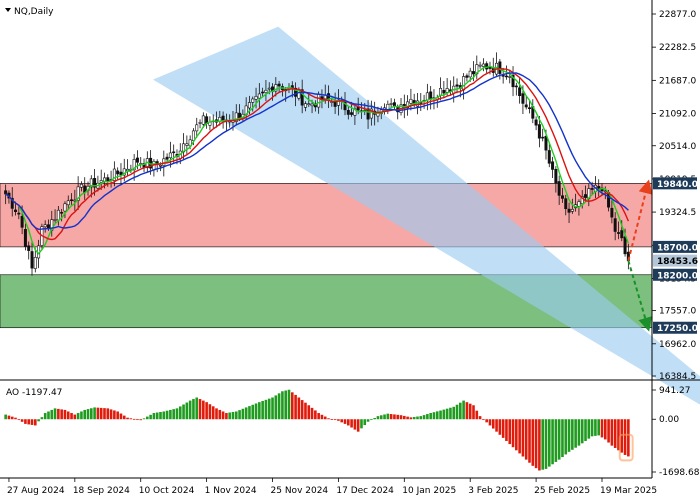 This screenshot has height=500, width=700. Describe the element at coordinates (669, 420) in the screenshot. I see `ao-tick-label: 0.00` at that location.